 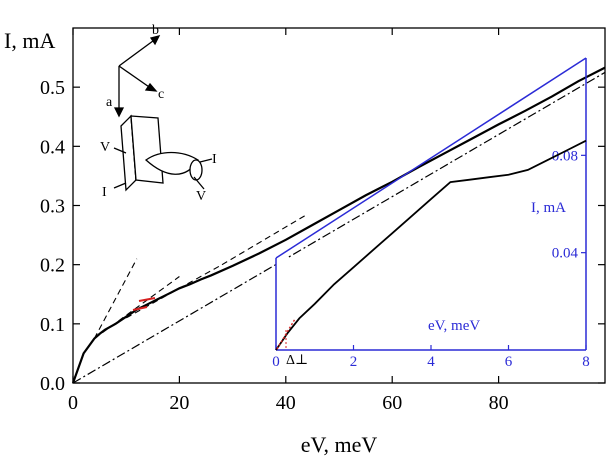 I want to click on inset-x-tick-label: 2, so click(x=354, y=362).